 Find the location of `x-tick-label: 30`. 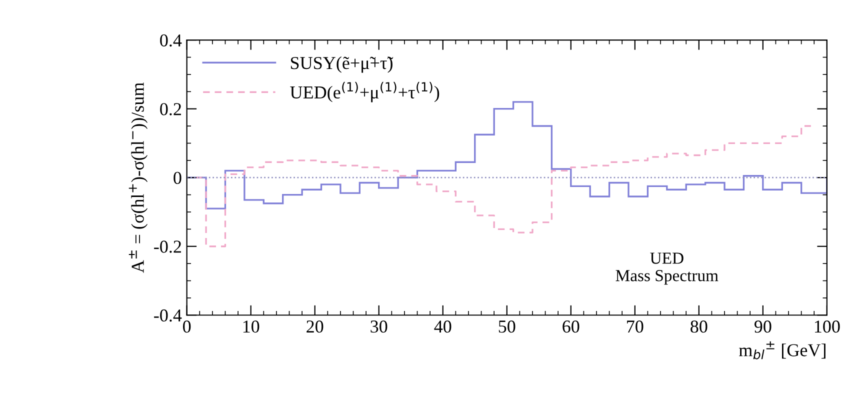

x-tick-label: 30 is located at coordinates (379, 326).